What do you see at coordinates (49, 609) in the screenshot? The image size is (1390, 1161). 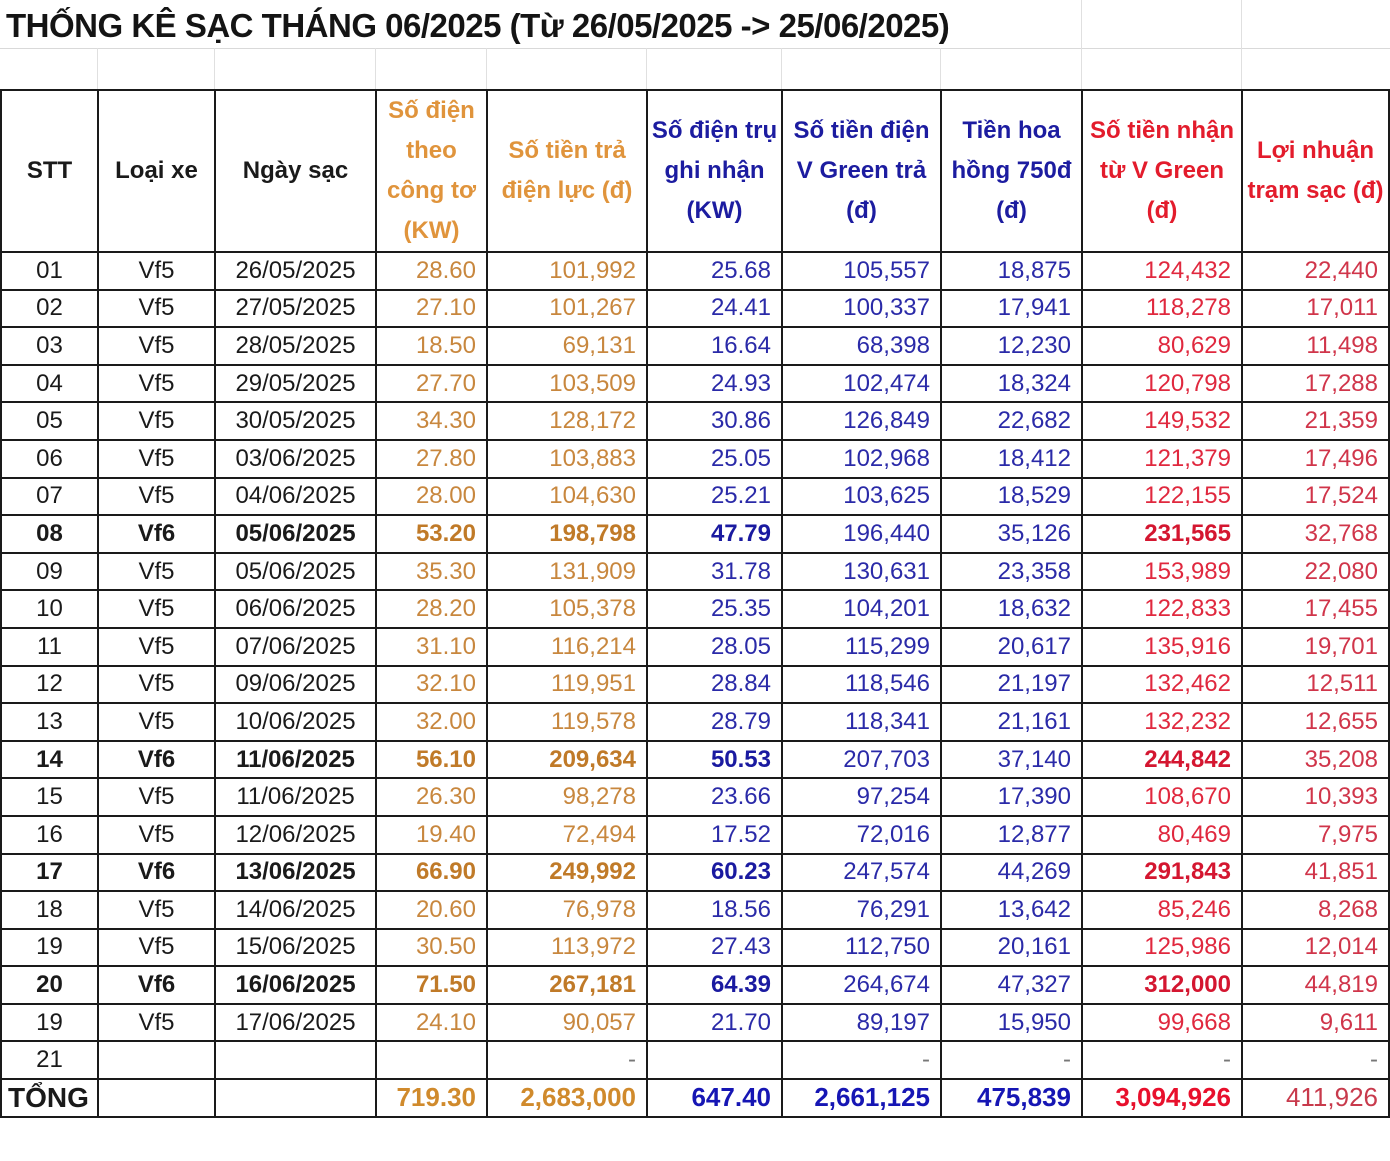 I see `cell-stt: 10` at bounding box center [49, 609].